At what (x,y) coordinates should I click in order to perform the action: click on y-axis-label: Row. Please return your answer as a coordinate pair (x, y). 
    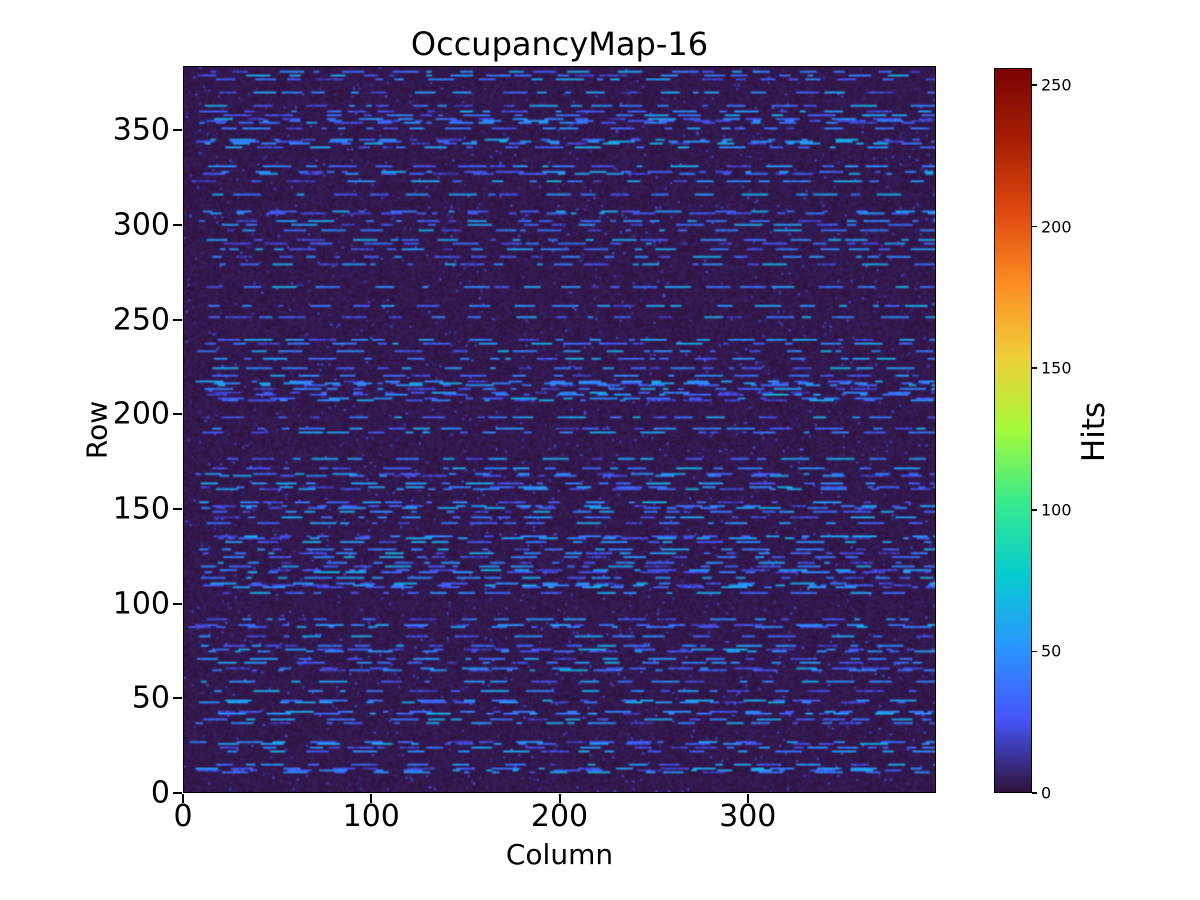
    Looking at the image, I should click on (97, 430).